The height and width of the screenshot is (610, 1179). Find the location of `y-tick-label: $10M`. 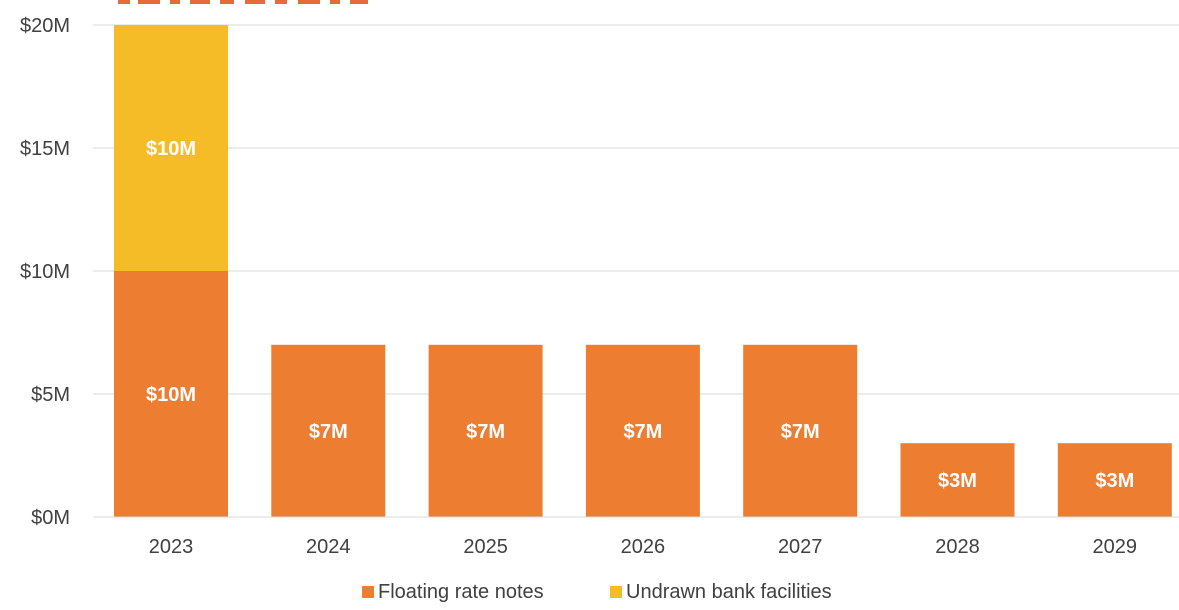

y-tick-label: $10M is located at coordinates (45, 272).